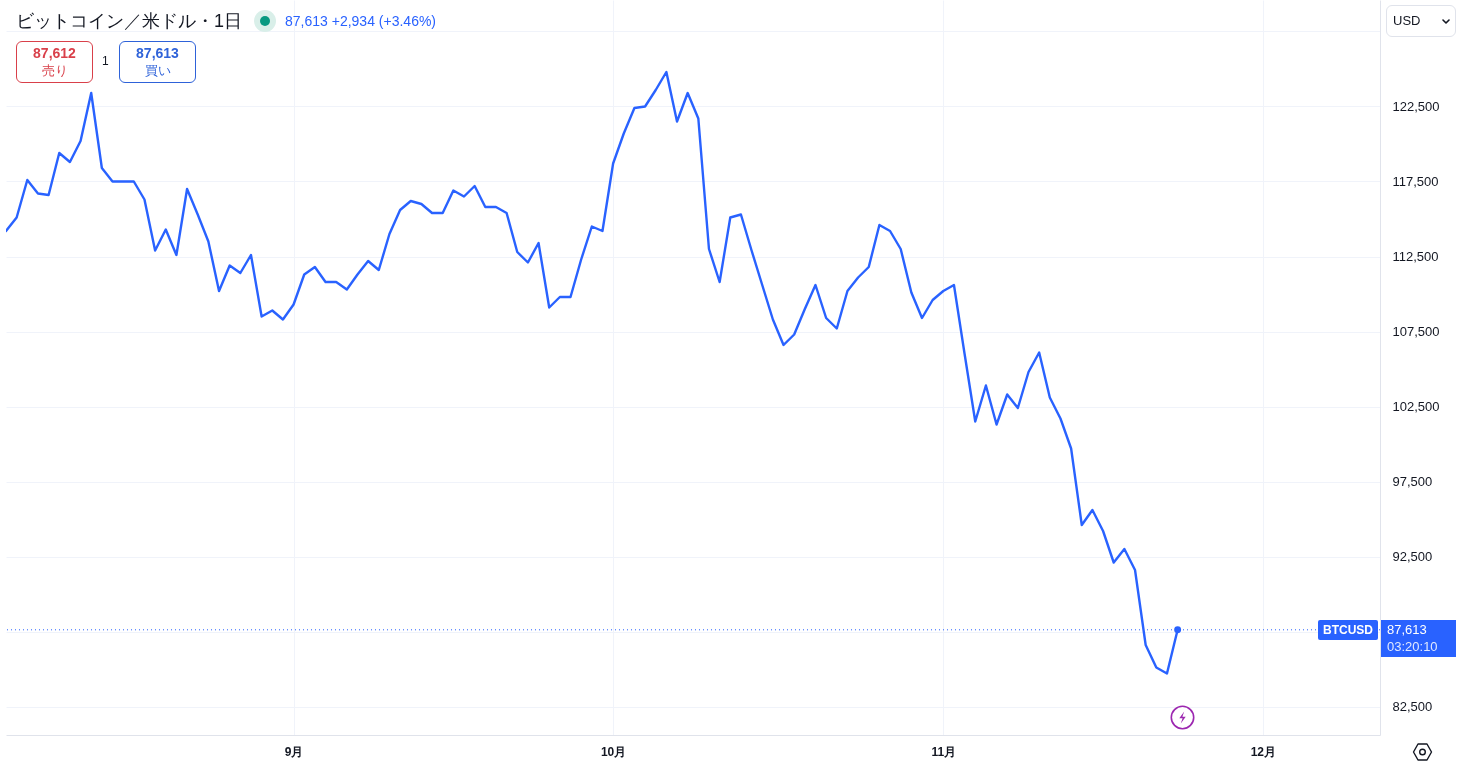 The height and width of the screenshot is (783, 1463). What do you see at coordinates (157, 71) in the screenshot?
I see `annotation: 買い` at bounding box center [157, 71].